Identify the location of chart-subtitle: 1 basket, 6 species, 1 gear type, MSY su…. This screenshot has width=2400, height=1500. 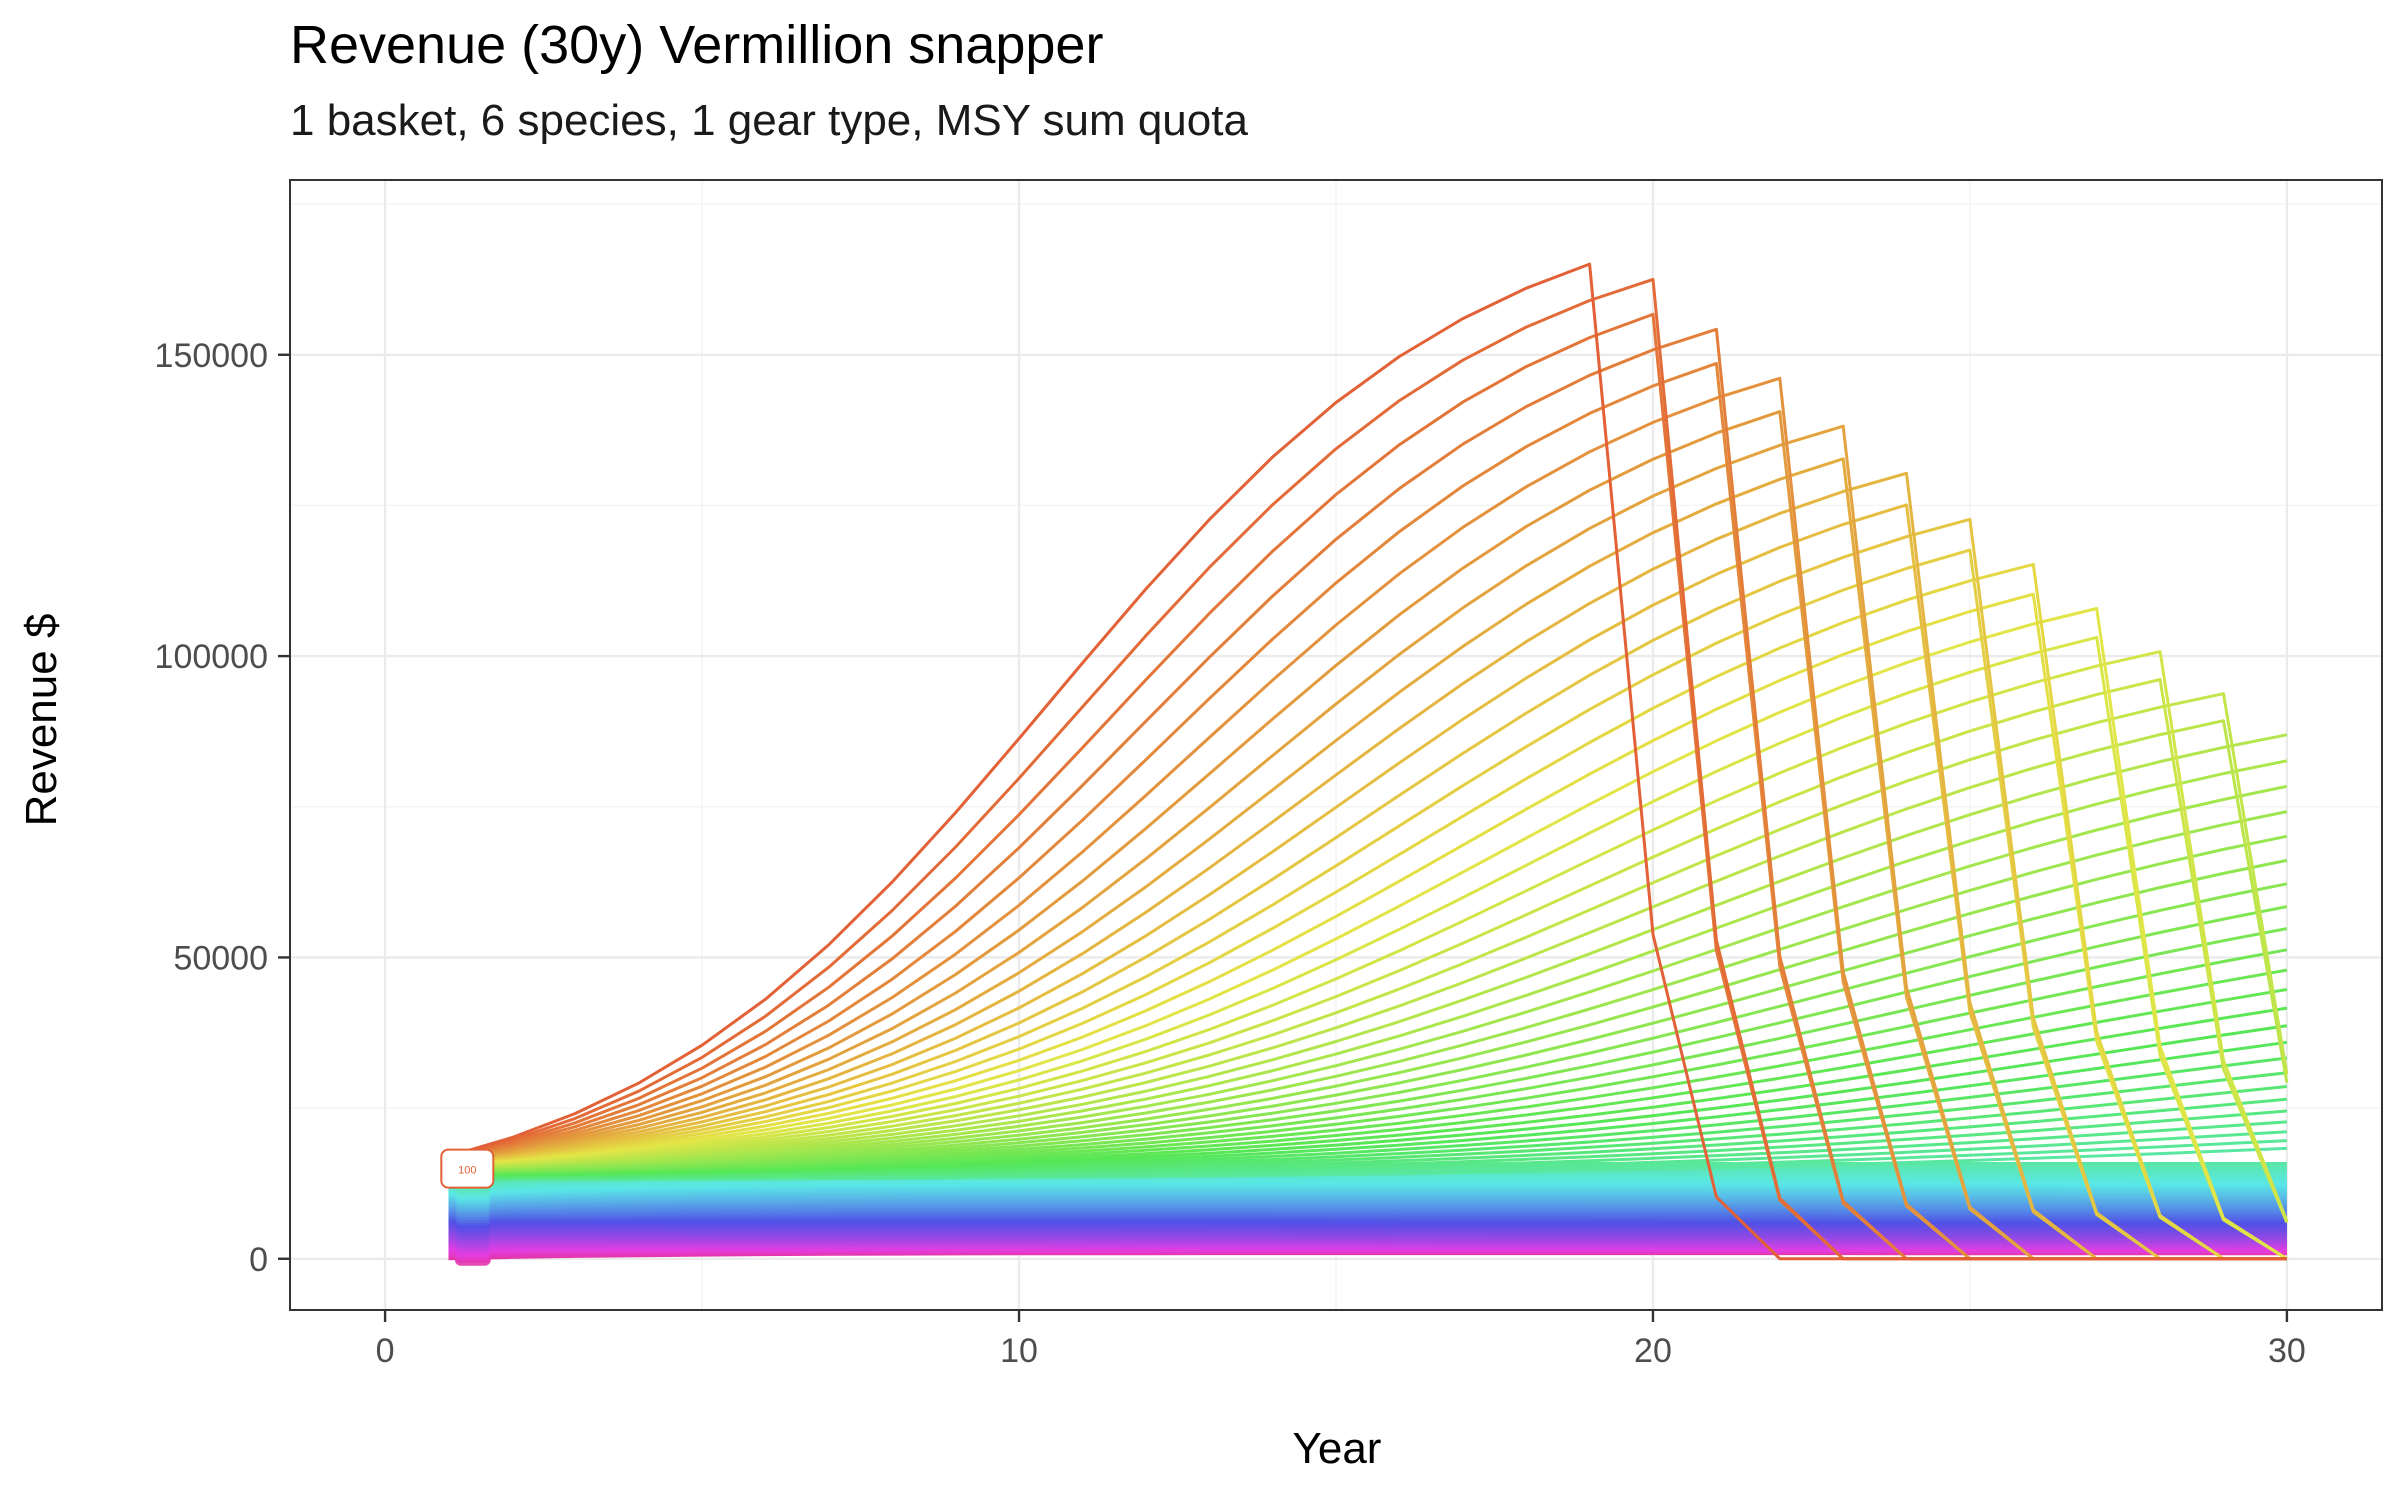
(769, 120).